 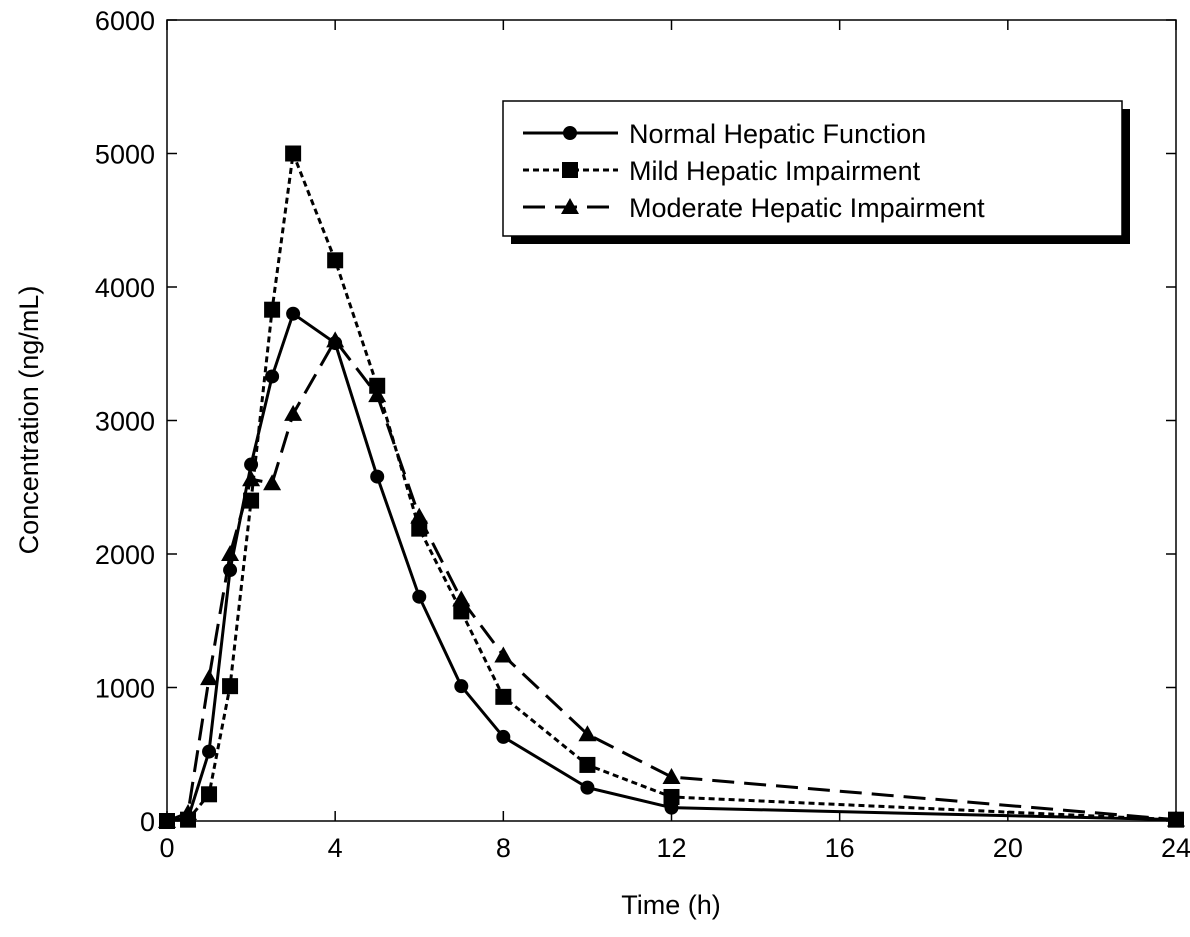 I want to click on x-tick-label: 24, so click(x=1175, y=848).